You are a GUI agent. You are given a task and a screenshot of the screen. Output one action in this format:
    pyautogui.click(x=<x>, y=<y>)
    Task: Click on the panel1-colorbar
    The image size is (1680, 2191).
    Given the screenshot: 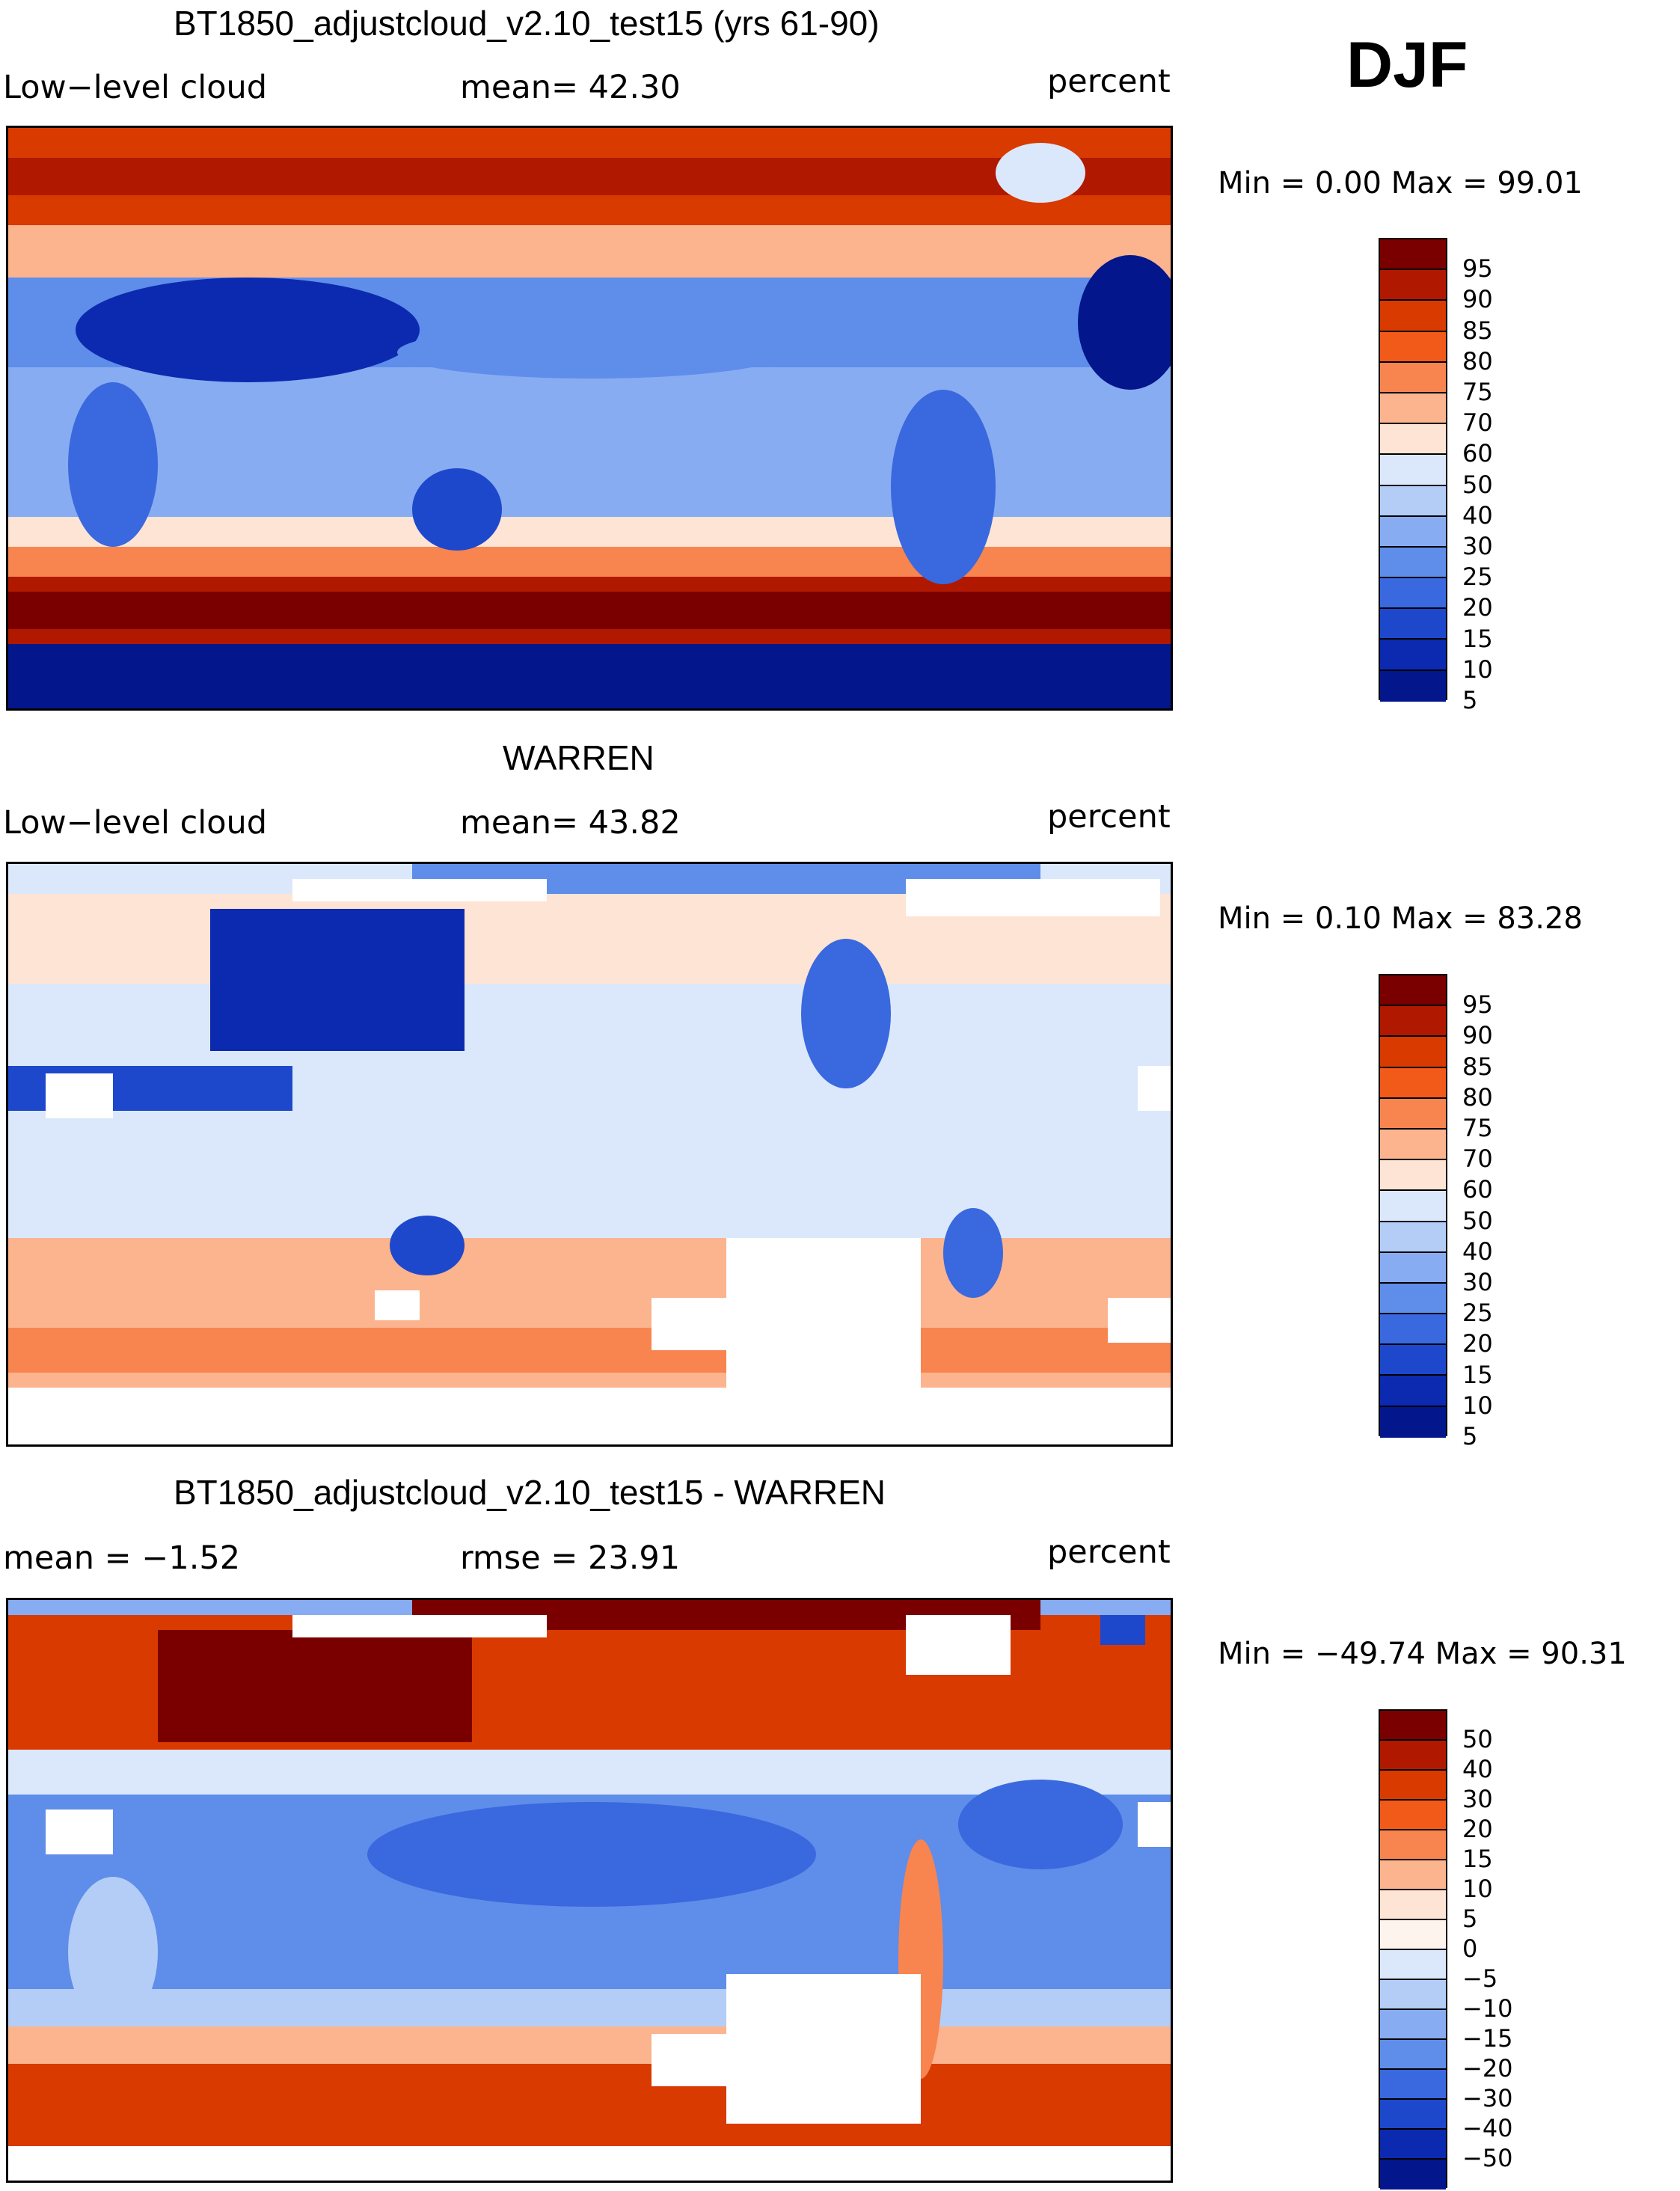 What is the action you would take?
    pyautogui.click(x=1413, y=470)
    